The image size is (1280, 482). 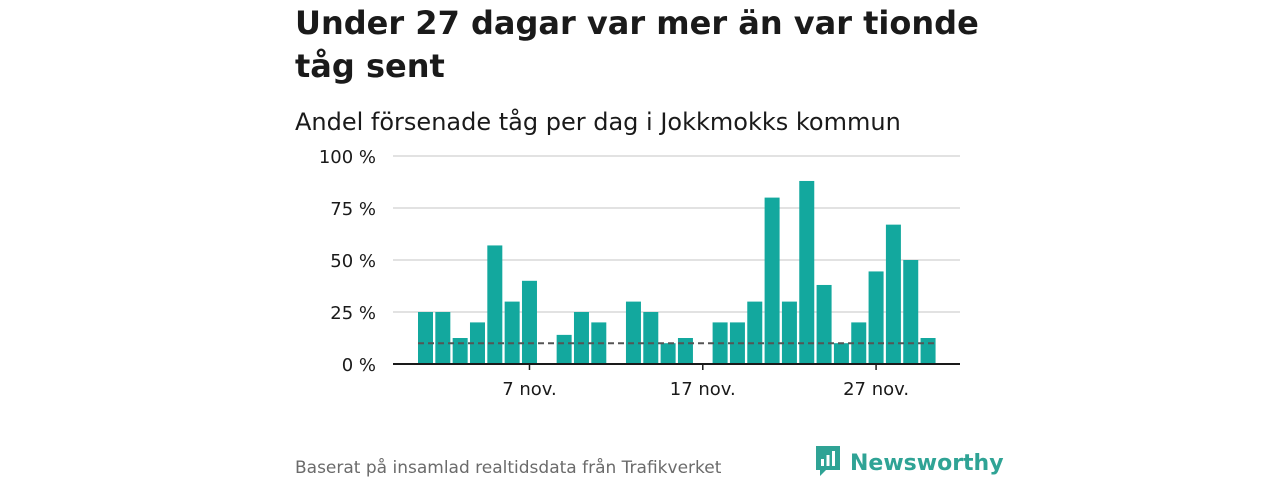 I want to click on y-tick-label: 50 %, so click(x=353, y=261).